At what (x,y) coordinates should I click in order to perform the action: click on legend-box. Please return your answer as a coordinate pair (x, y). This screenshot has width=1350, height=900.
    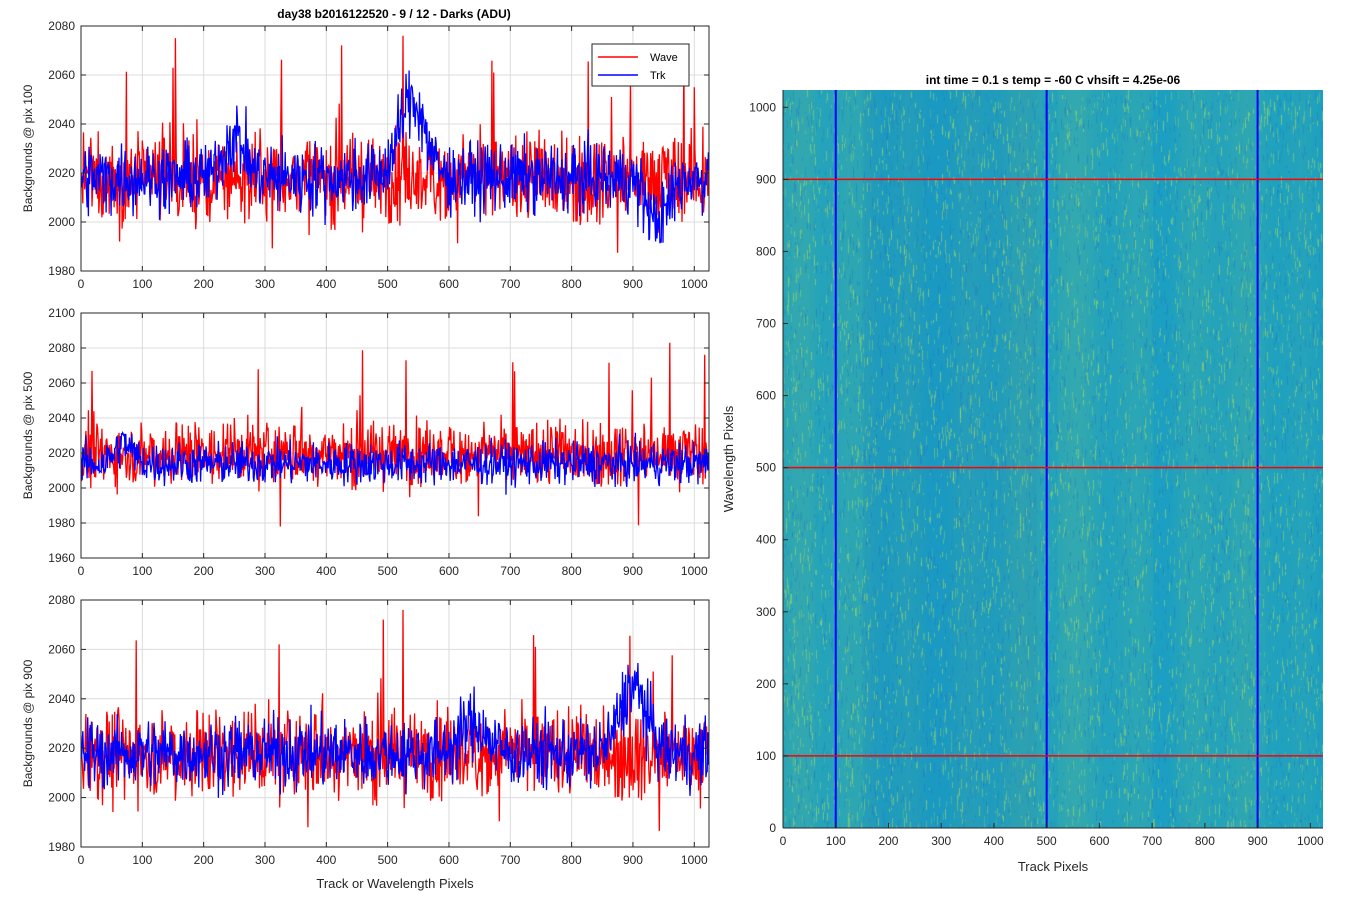
    Looking at the image, I should click on (640, 65).